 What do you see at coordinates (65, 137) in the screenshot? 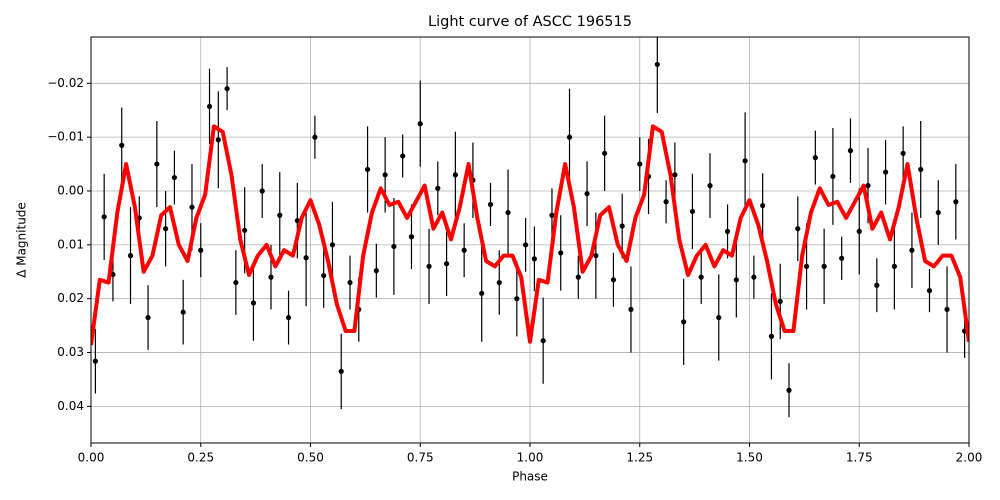
I see `y-tick-label: −0.01` at bounding box center [65, 137].